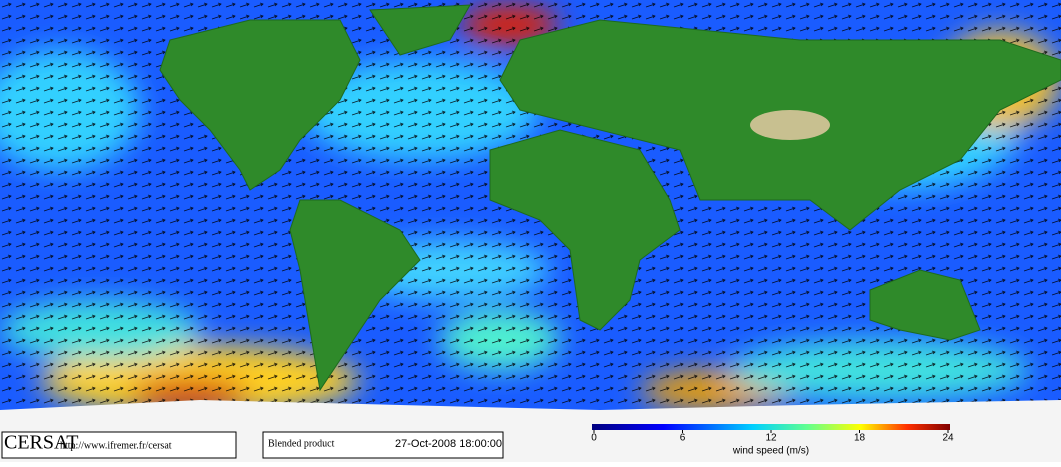 This screenshot has height=467, width=1061. I want to click on colorbar-label: wind speed (m/s), so click(770, 451).